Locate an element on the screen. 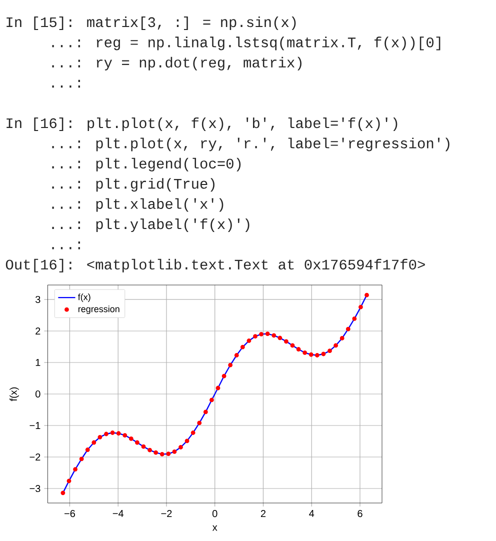  x-tick-label: −6 is located at coordinates (69, 514).